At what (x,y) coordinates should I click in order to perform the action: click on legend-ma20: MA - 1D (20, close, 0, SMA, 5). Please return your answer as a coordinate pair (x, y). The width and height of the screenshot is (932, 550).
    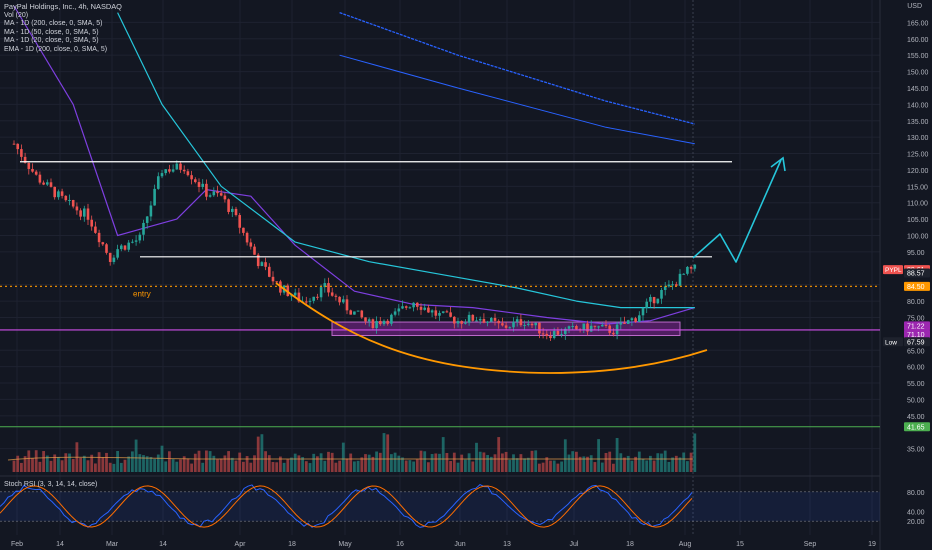
    Looking at the image, I should click on (51, 41).